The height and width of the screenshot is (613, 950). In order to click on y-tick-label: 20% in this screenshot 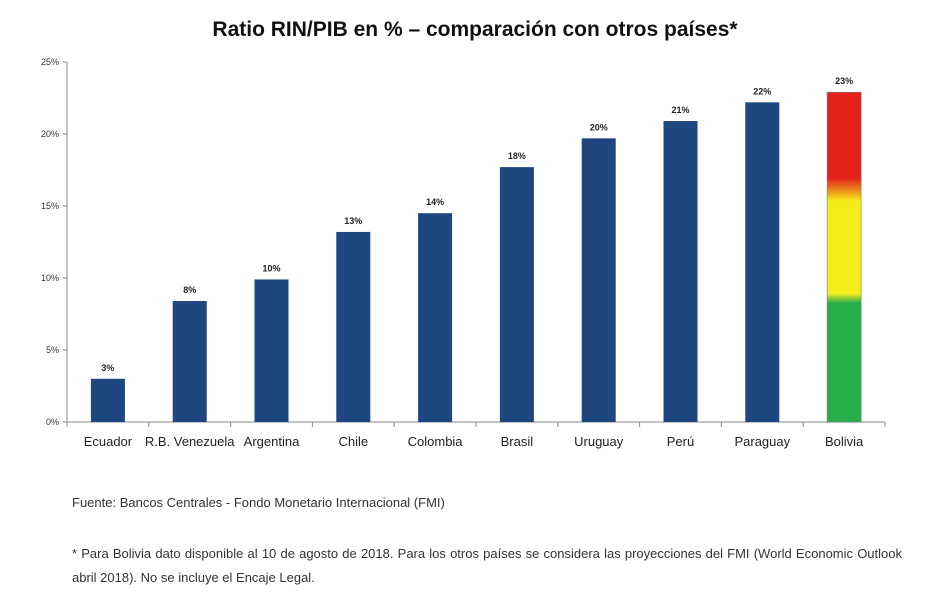, I will do `click(50, 134)`.